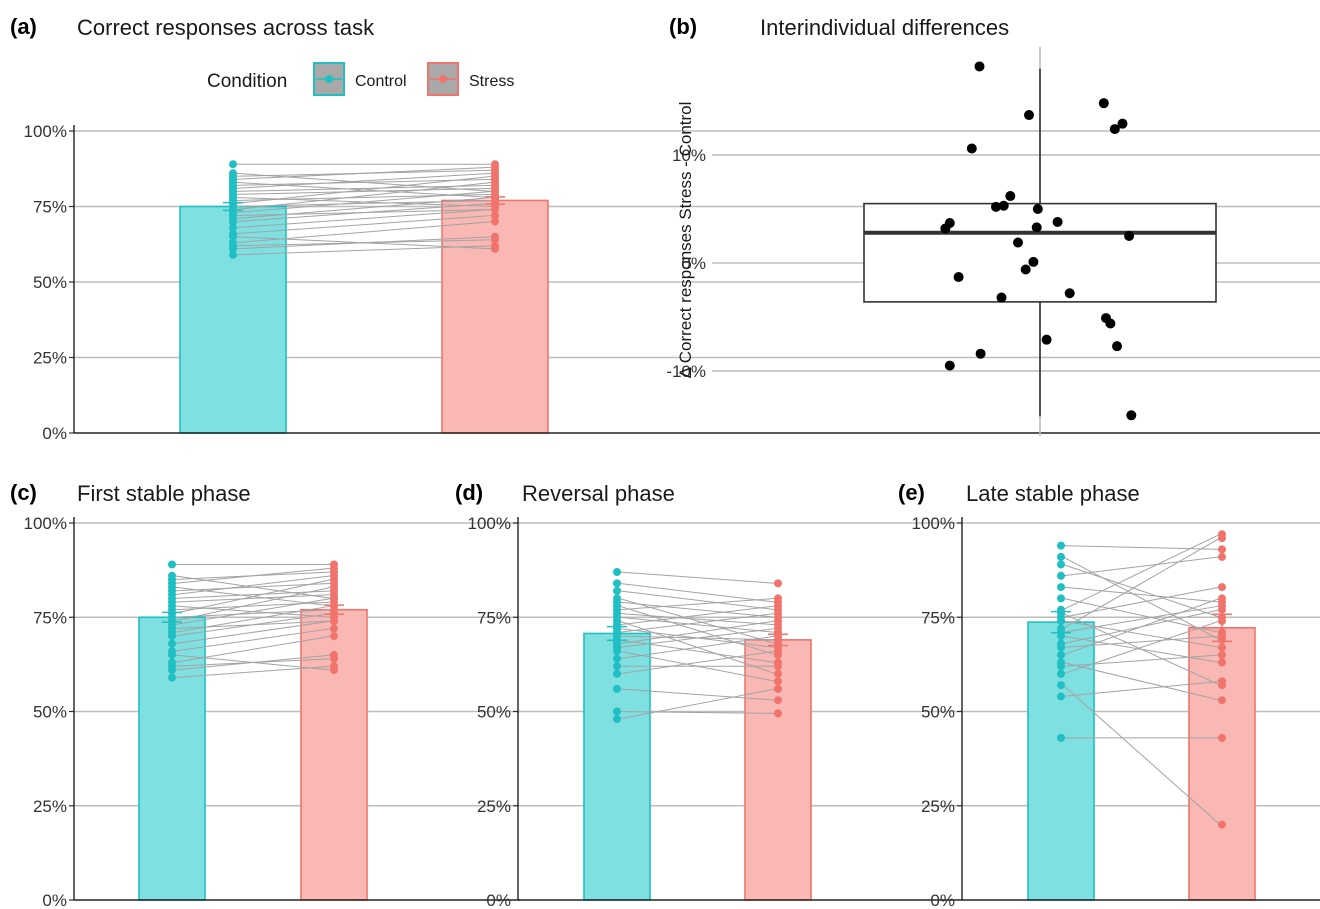  What do you see at coordinates (1053, 493) in the screenshot?
I see `panel-title-e: Late stable phase` at bounding box center [1053, 493].